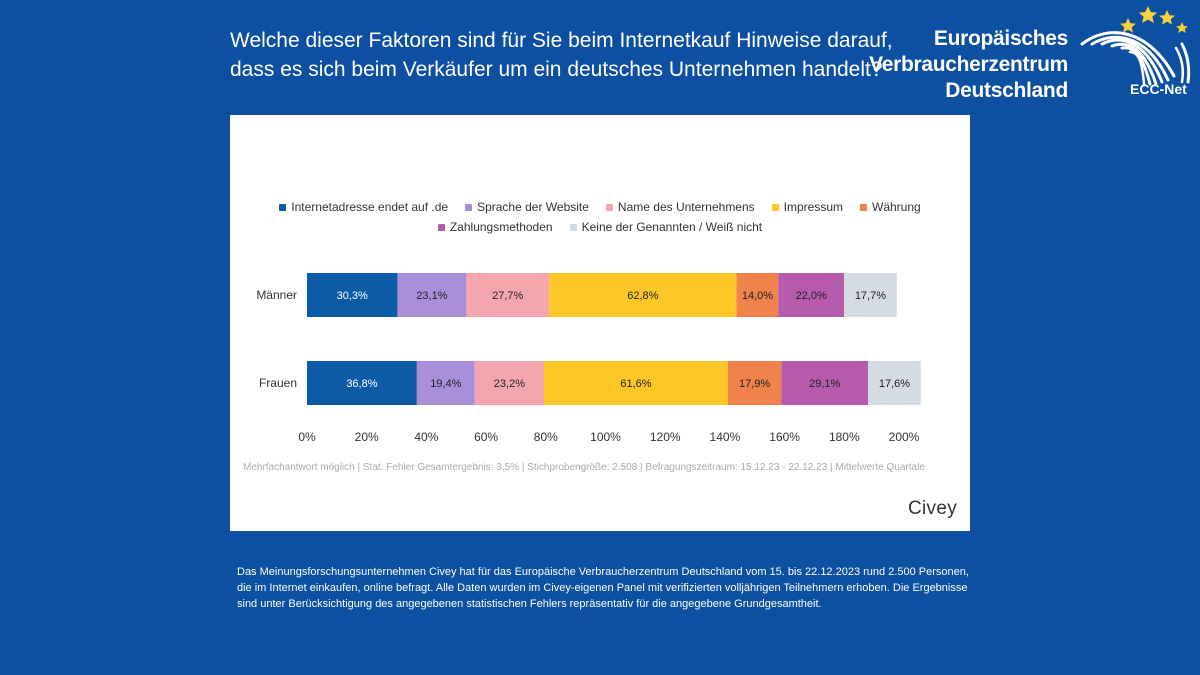 This screenshot has height=675, width=1200. What do you see at coordinates (904, 437) in the screenshot?
I see `x-tick-label: 200%` at bounding box center [904, 437].